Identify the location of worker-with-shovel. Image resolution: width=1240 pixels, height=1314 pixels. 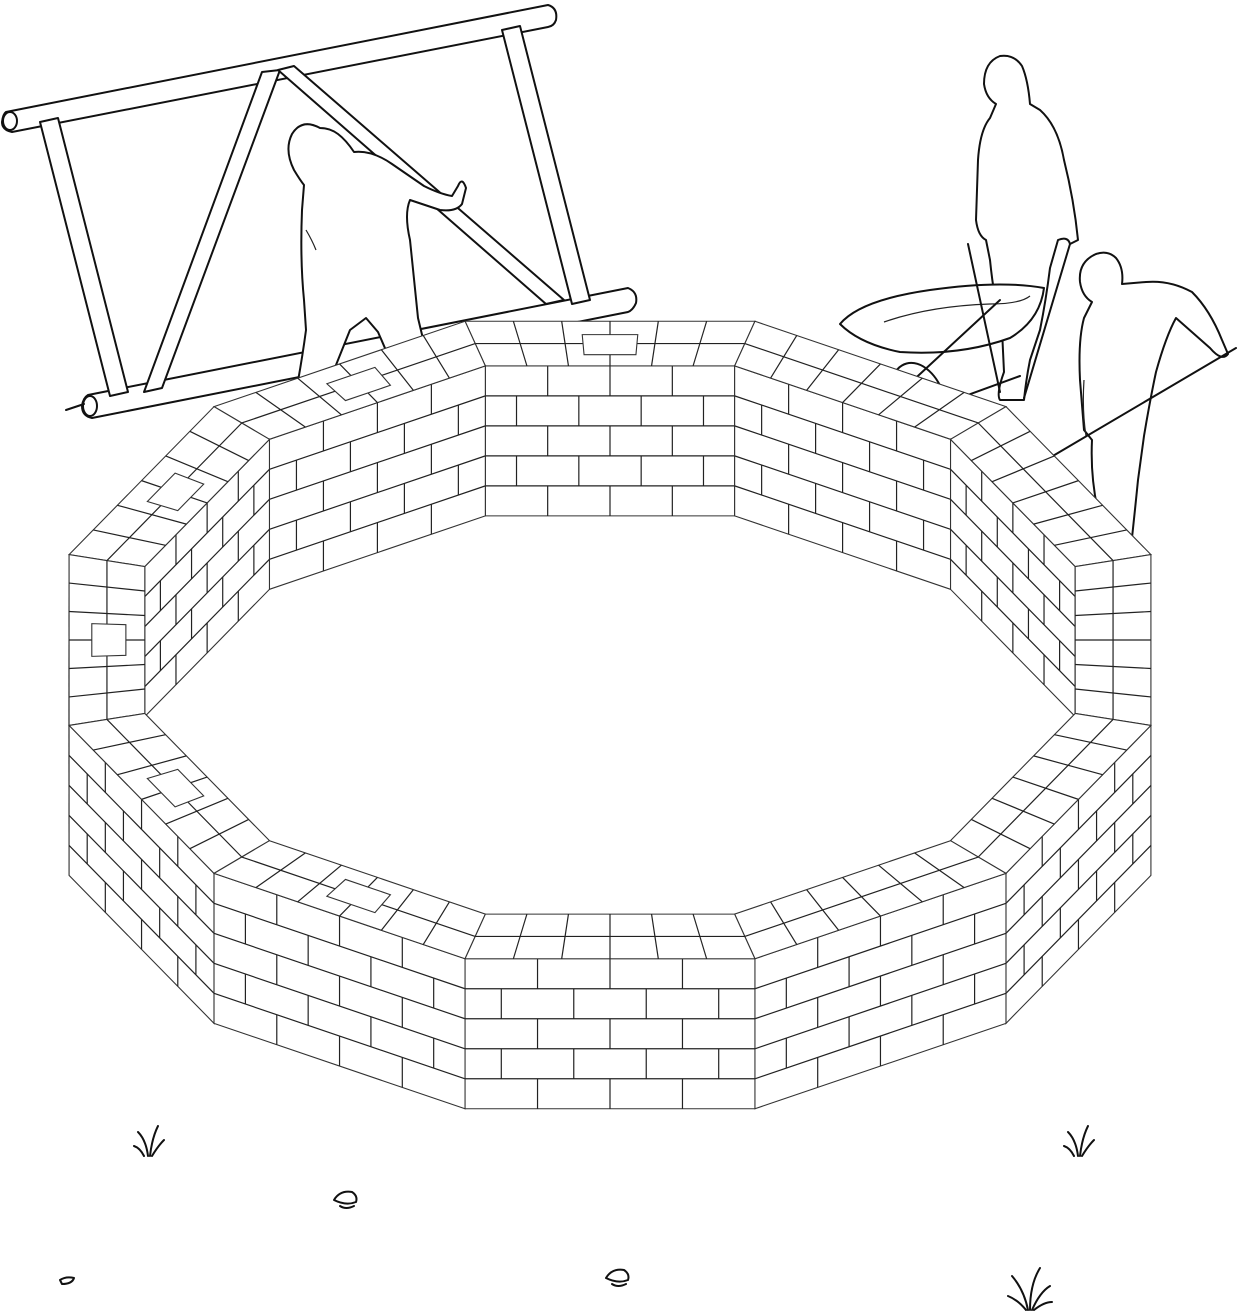
(1153, 404).